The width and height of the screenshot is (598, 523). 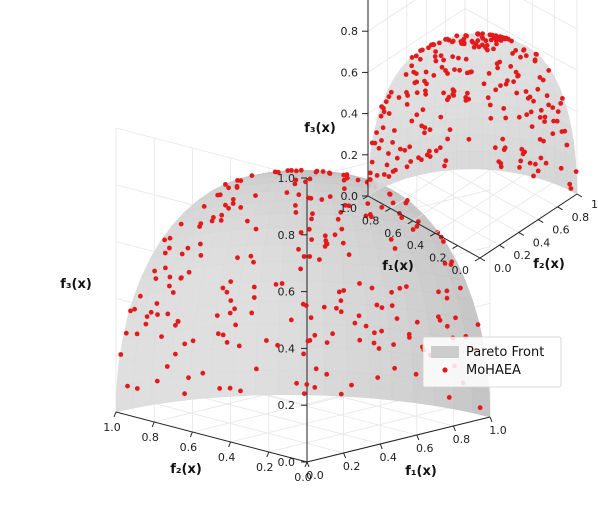 What do you see at coordinates (303, 477) in the screenshot?
I see `main-y-tick-label: 0.0` at bounding box center [303, 477].